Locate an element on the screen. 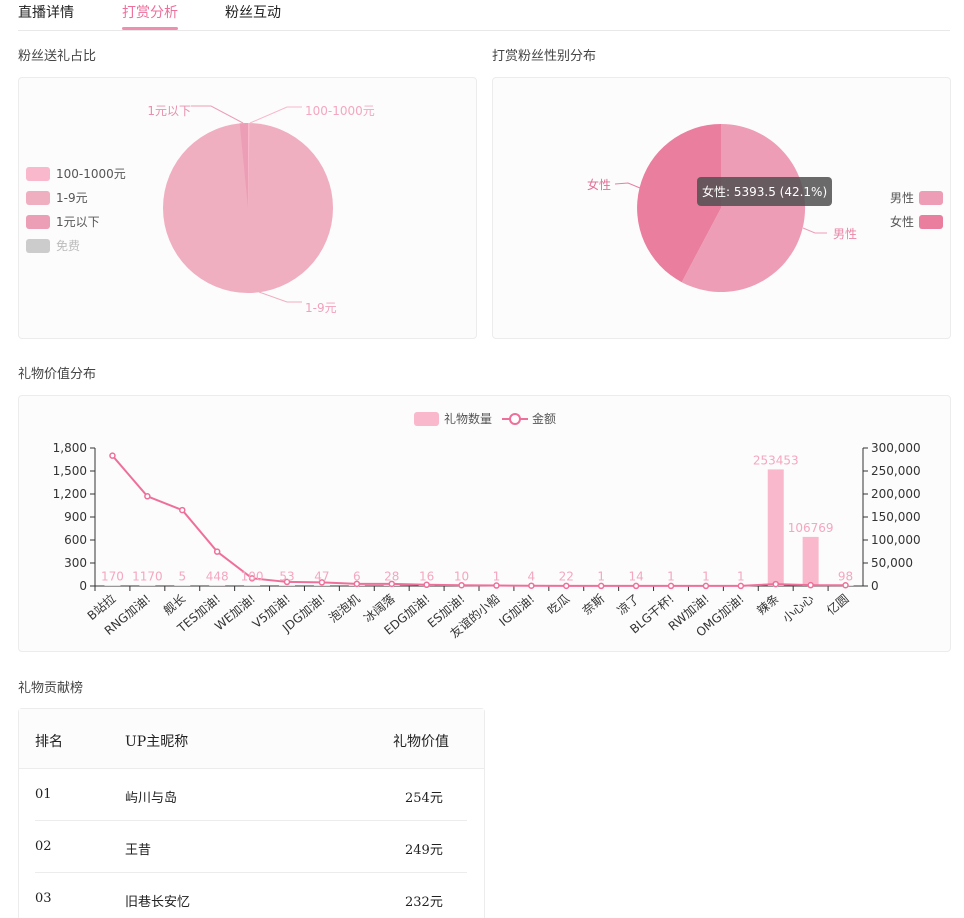 This screenshot has height=918, width=964. bar-data-label: 448 is located at coordinates (217, 576).